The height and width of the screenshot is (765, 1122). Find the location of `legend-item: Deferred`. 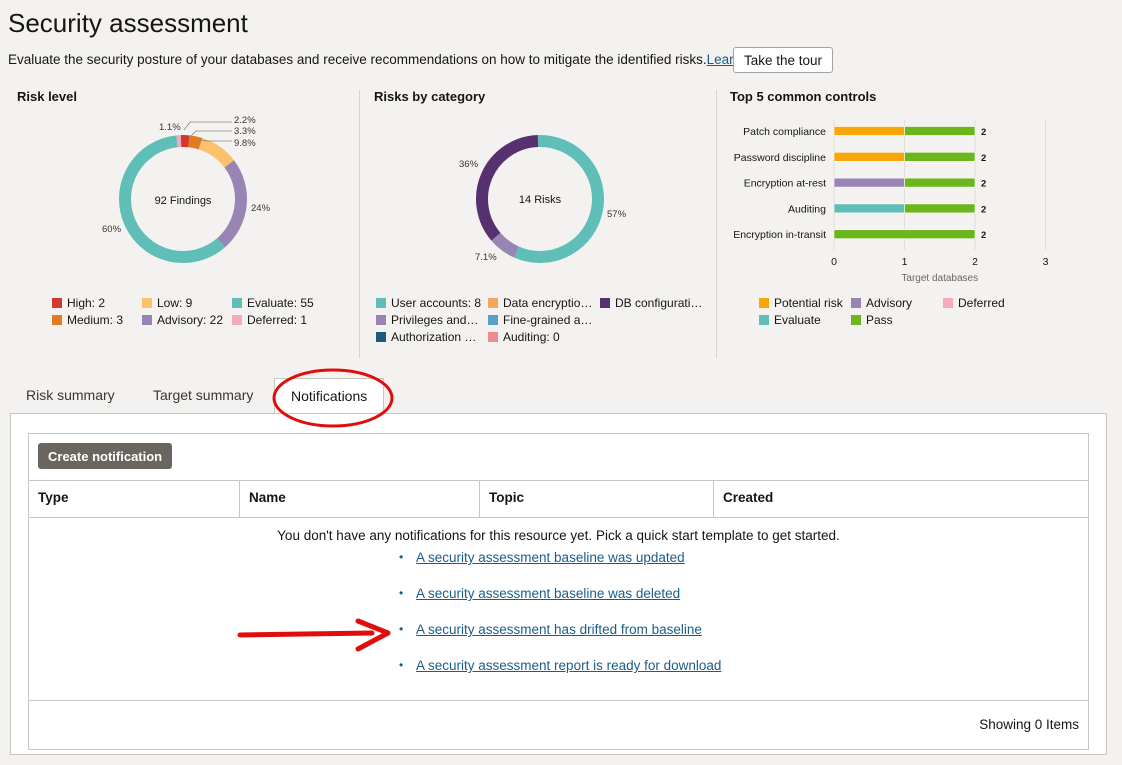

legend-item: Deferred is located at coordinates (974, 303).